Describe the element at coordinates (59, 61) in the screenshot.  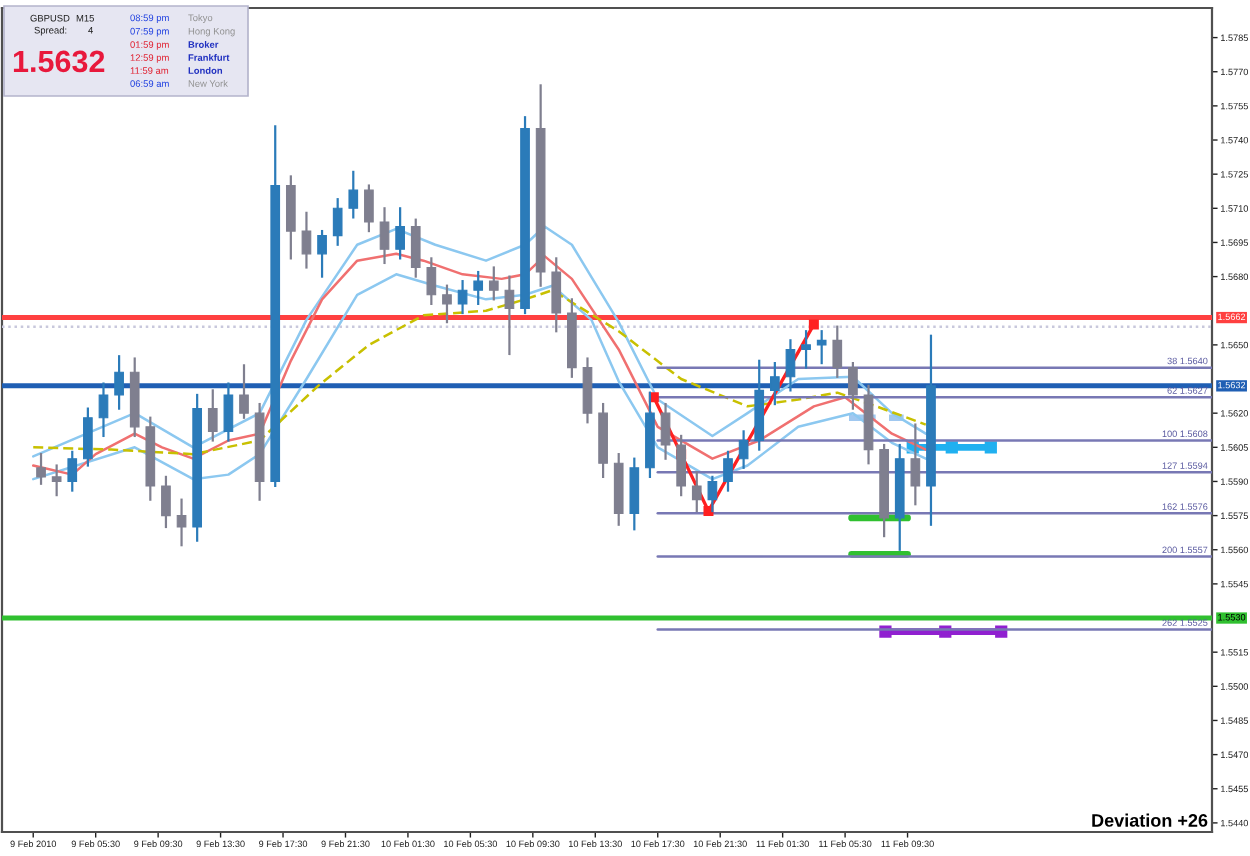
I see `annotation: 1.5632` at that location.